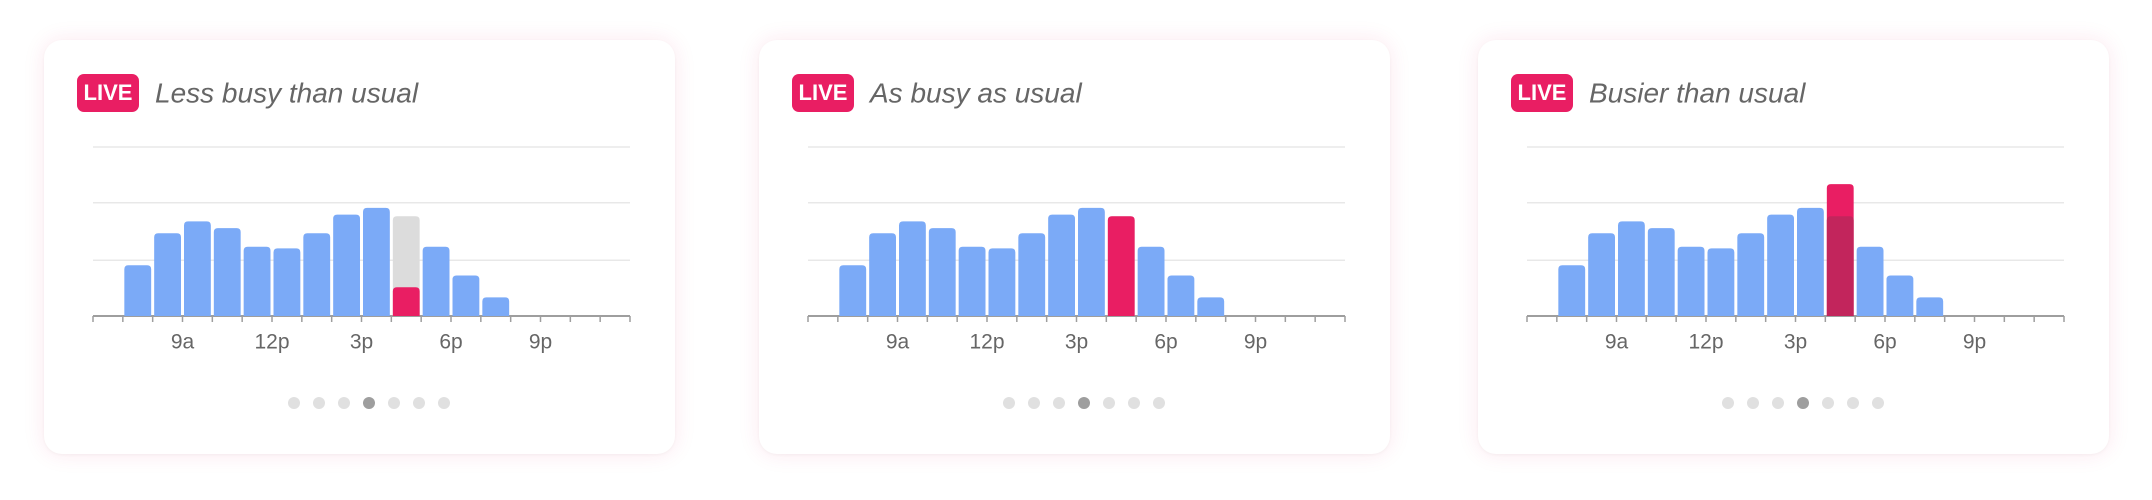 The width and height of the screenshot is (2152, 500). I want to click on chart-title: As busy as usual, so click(975, 92).